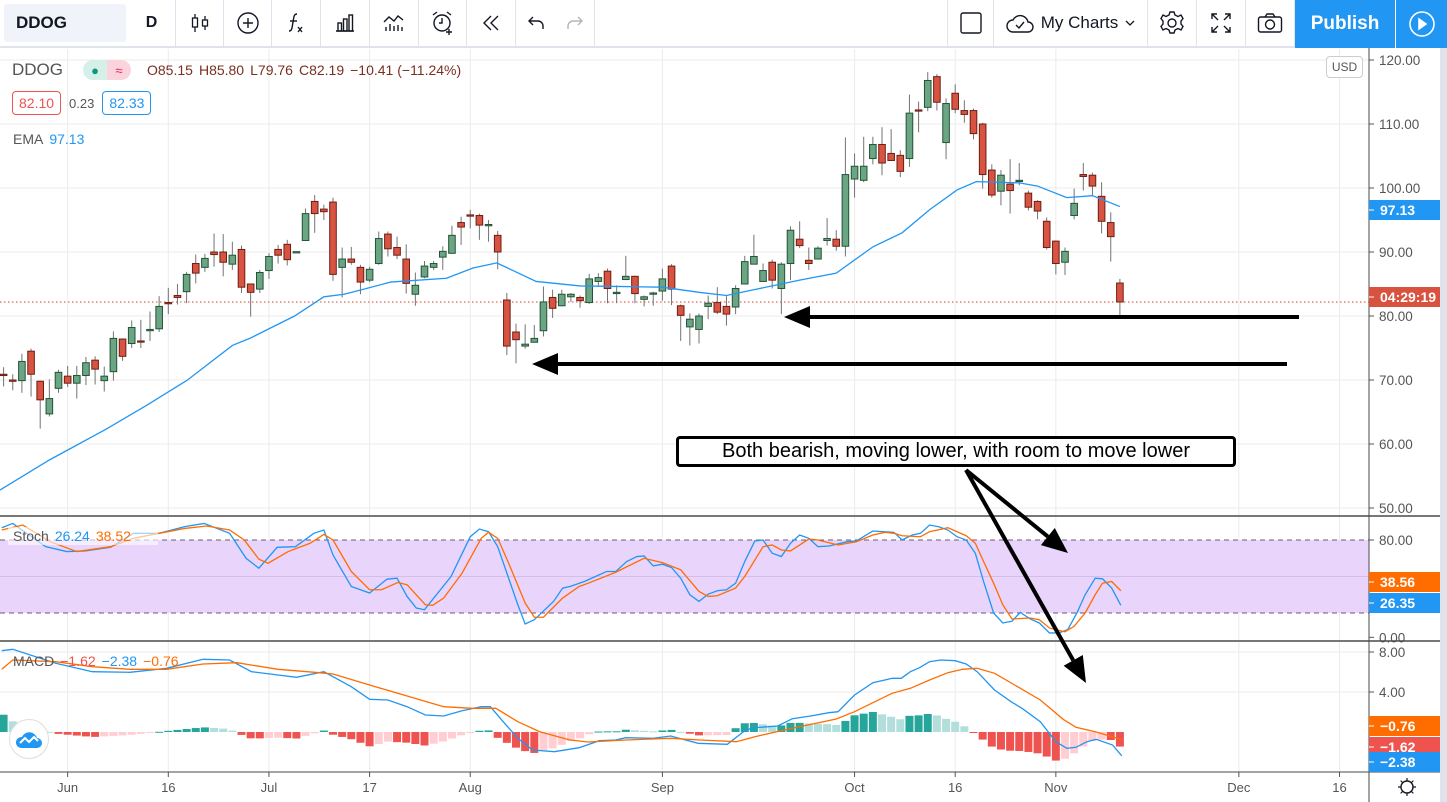  Describe the element at coordinates (1407, 787) in the screenshot. I see `settings-gear-icon` at that location.